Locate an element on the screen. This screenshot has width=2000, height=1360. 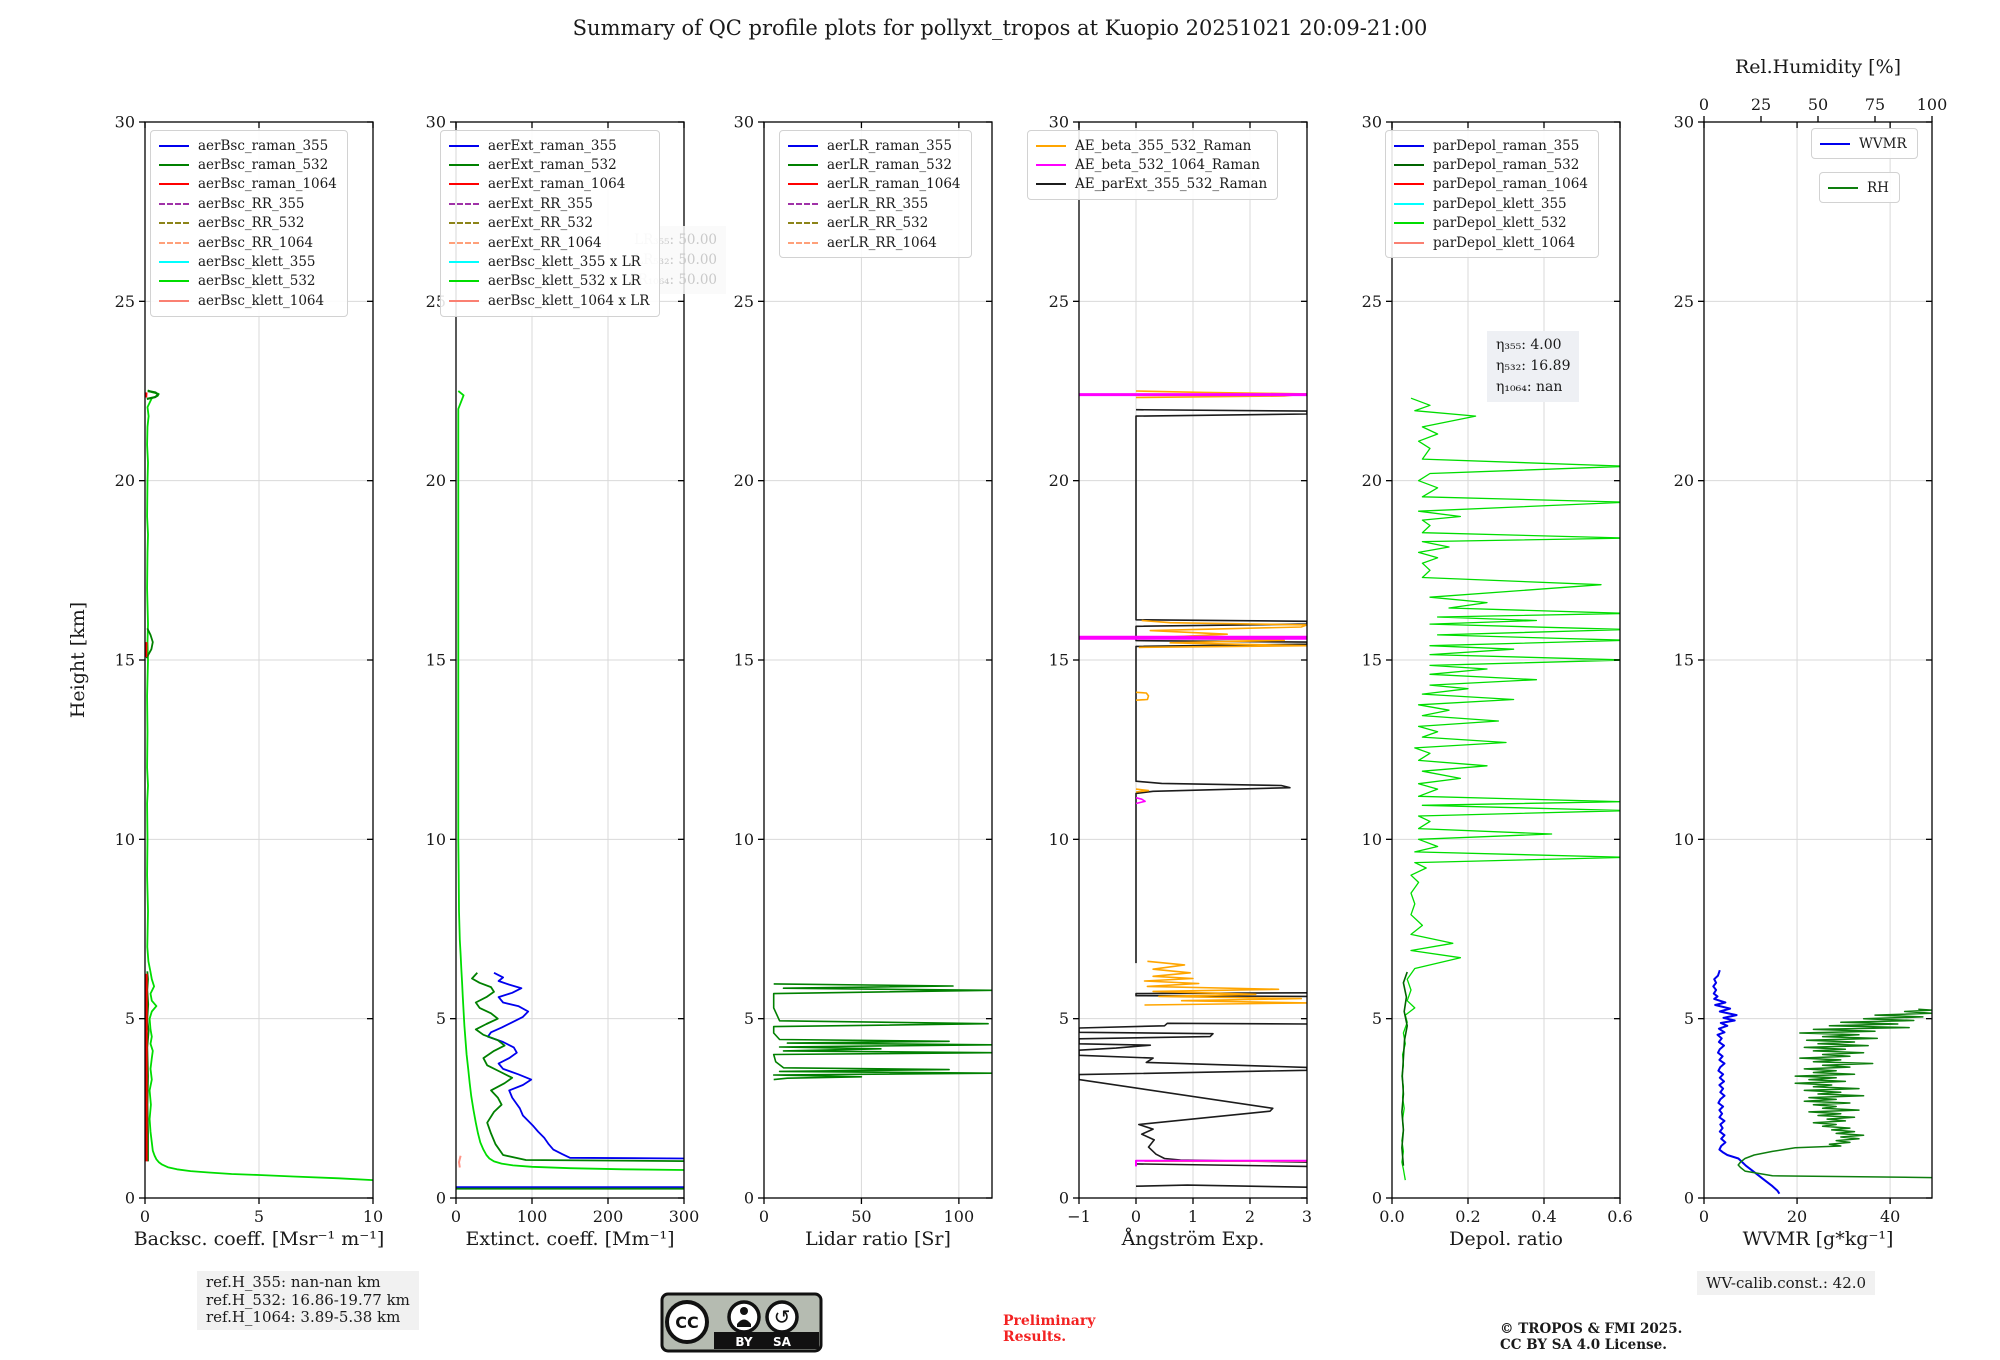
eta-355-value: η₃₅₅: 4.00 is located at coordinates (1529, 345).